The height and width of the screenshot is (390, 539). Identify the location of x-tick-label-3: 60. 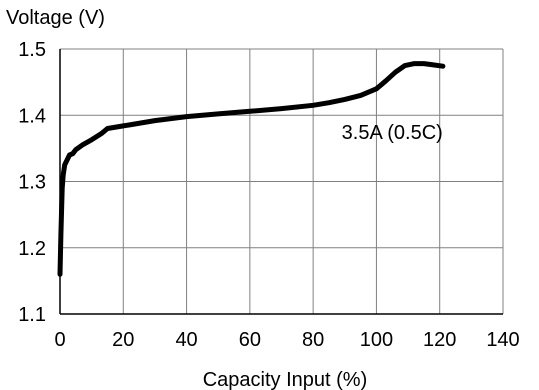
(250, 340).